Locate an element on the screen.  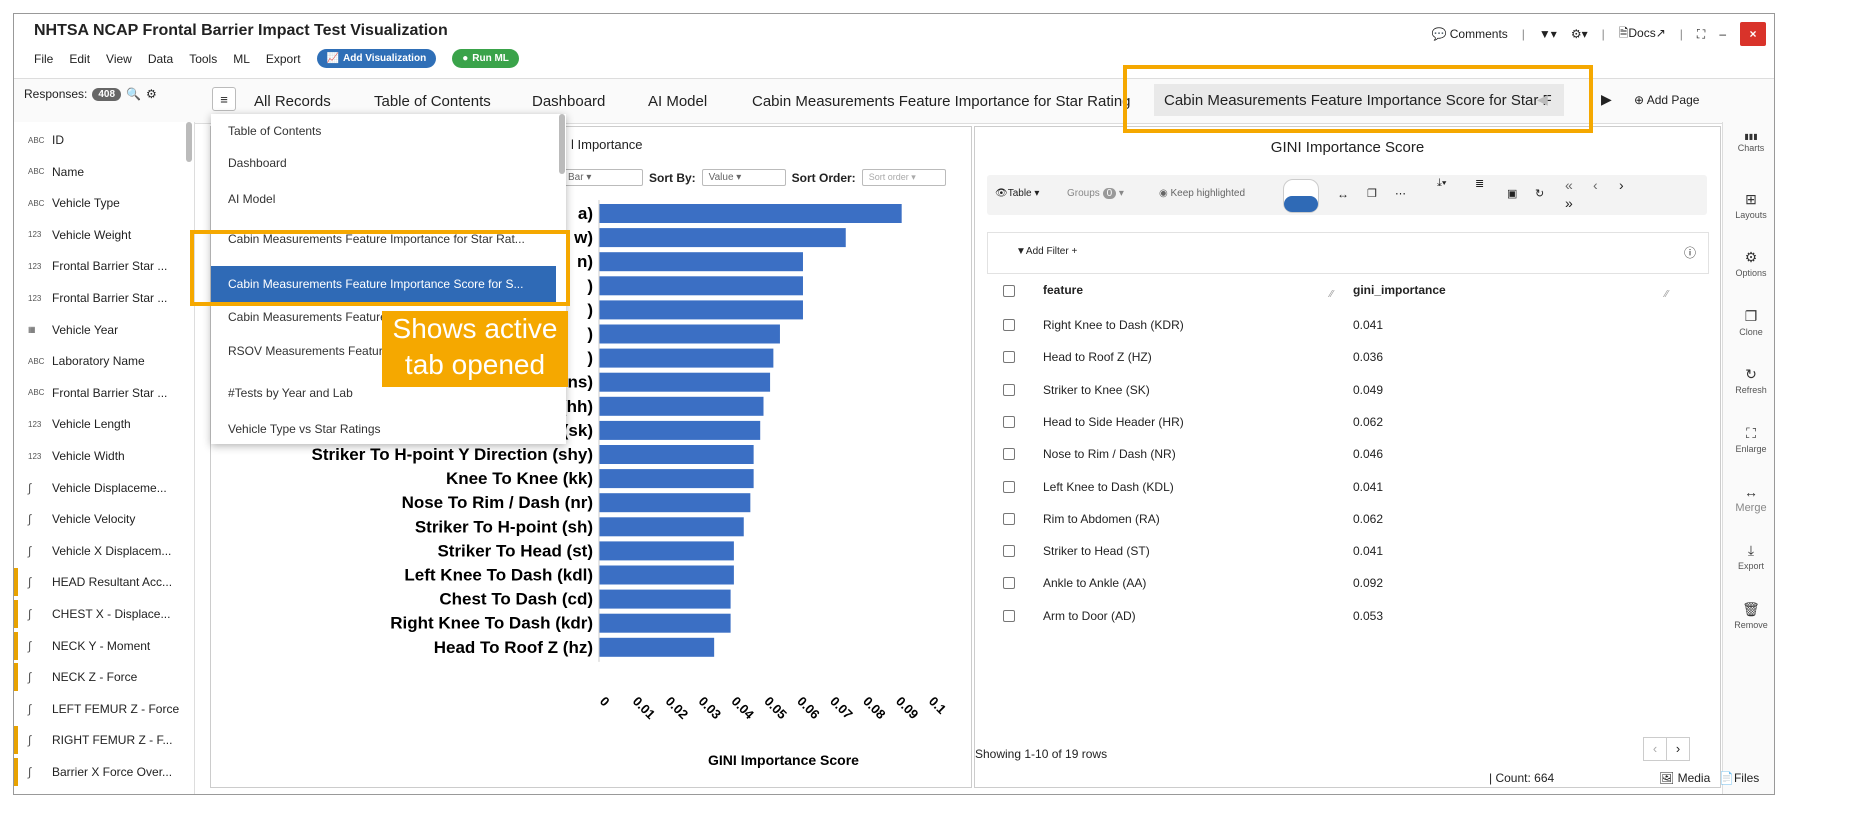
rightbar-remove-button: 🗑 Remove is located at coordinates (1748, 615).